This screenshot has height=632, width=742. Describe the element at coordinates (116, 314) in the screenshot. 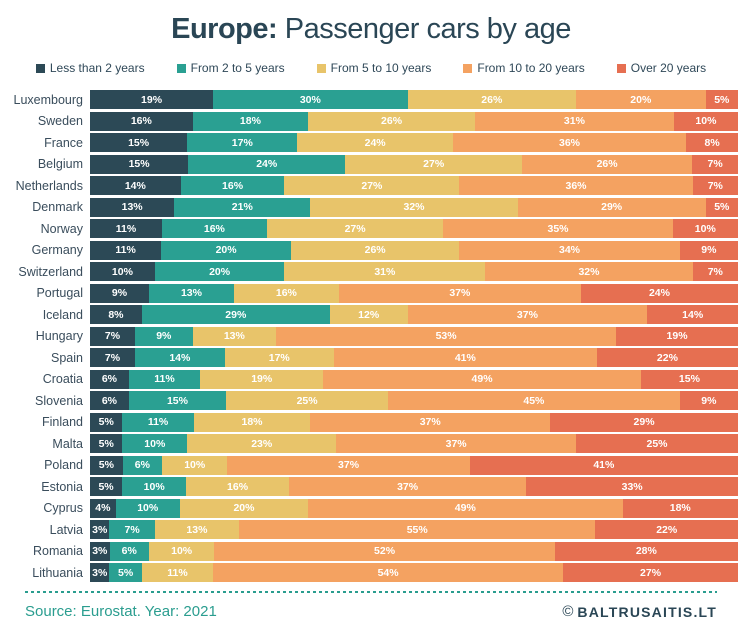

I see `bar-segment: 8%` at that location.